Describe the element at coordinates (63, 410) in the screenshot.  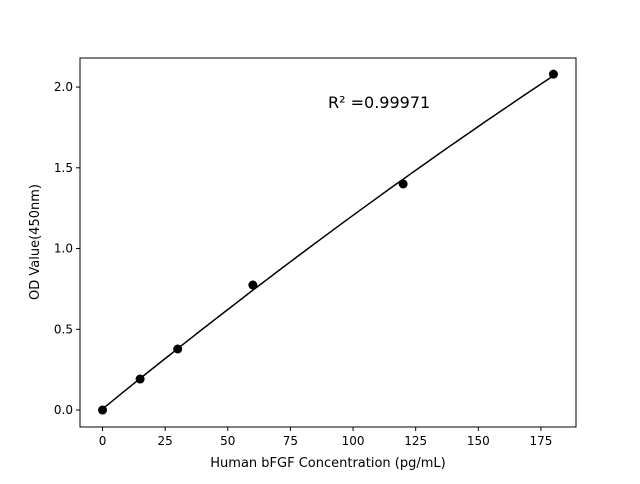
I see `y-tick-label: 0.0` at that location.